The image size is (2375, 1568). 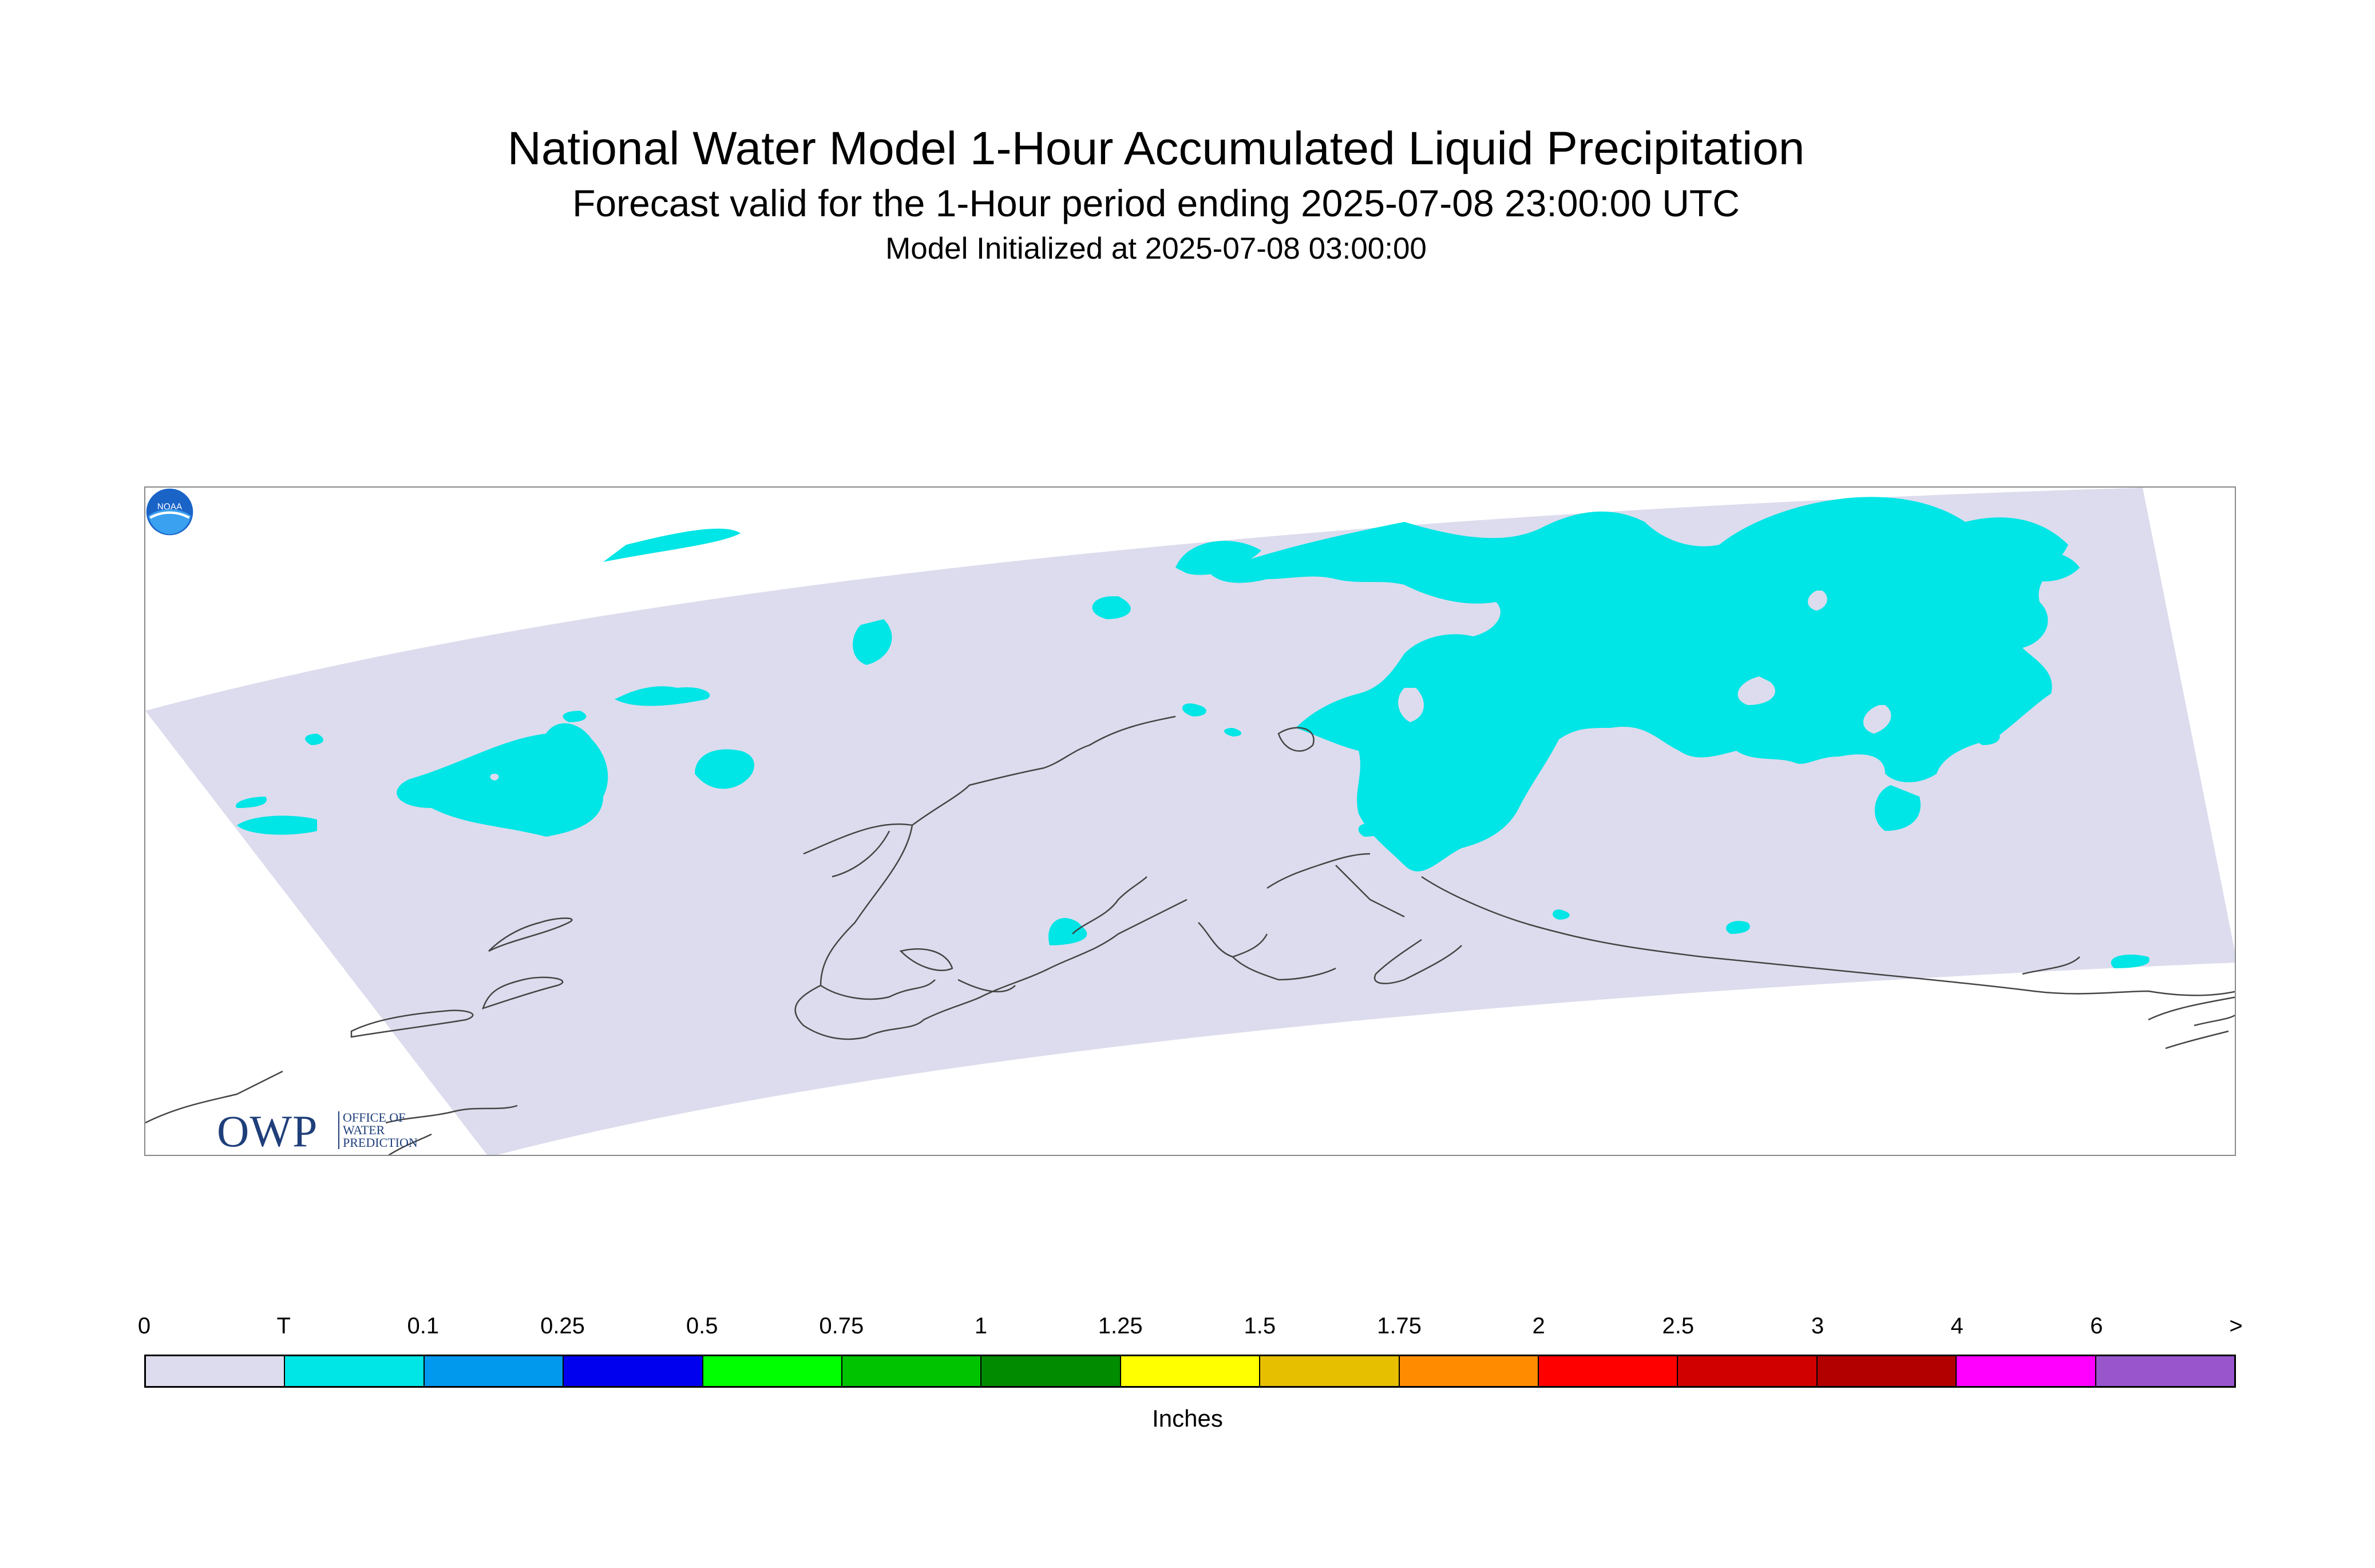 I want to click on legend-labels: 0 T 0.1 0.25 0.5 0.75 1 1.25 1.5 1.75 2 2.5 3 4 6 >, so click(x=1190, y=1330).